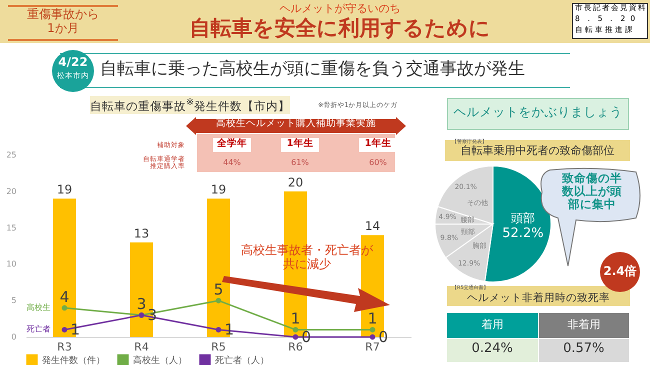 The image size is (650, 365). Describe the element at coordinates (11, 155) in the screenshot. I see `y-tick-label: 25` at that location.